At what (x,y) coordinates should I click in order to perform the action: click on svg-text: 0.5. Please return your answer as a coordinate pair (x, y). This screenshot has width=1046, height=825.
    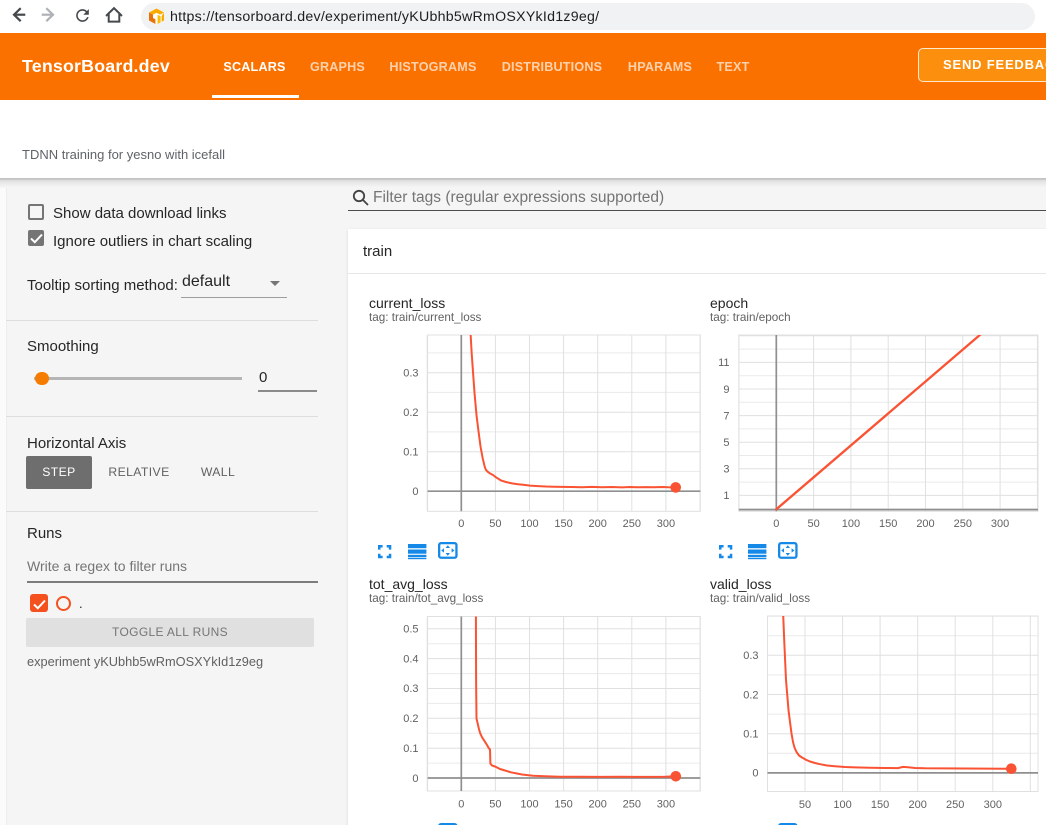
    Looking at the image, I should click on (410, 630).